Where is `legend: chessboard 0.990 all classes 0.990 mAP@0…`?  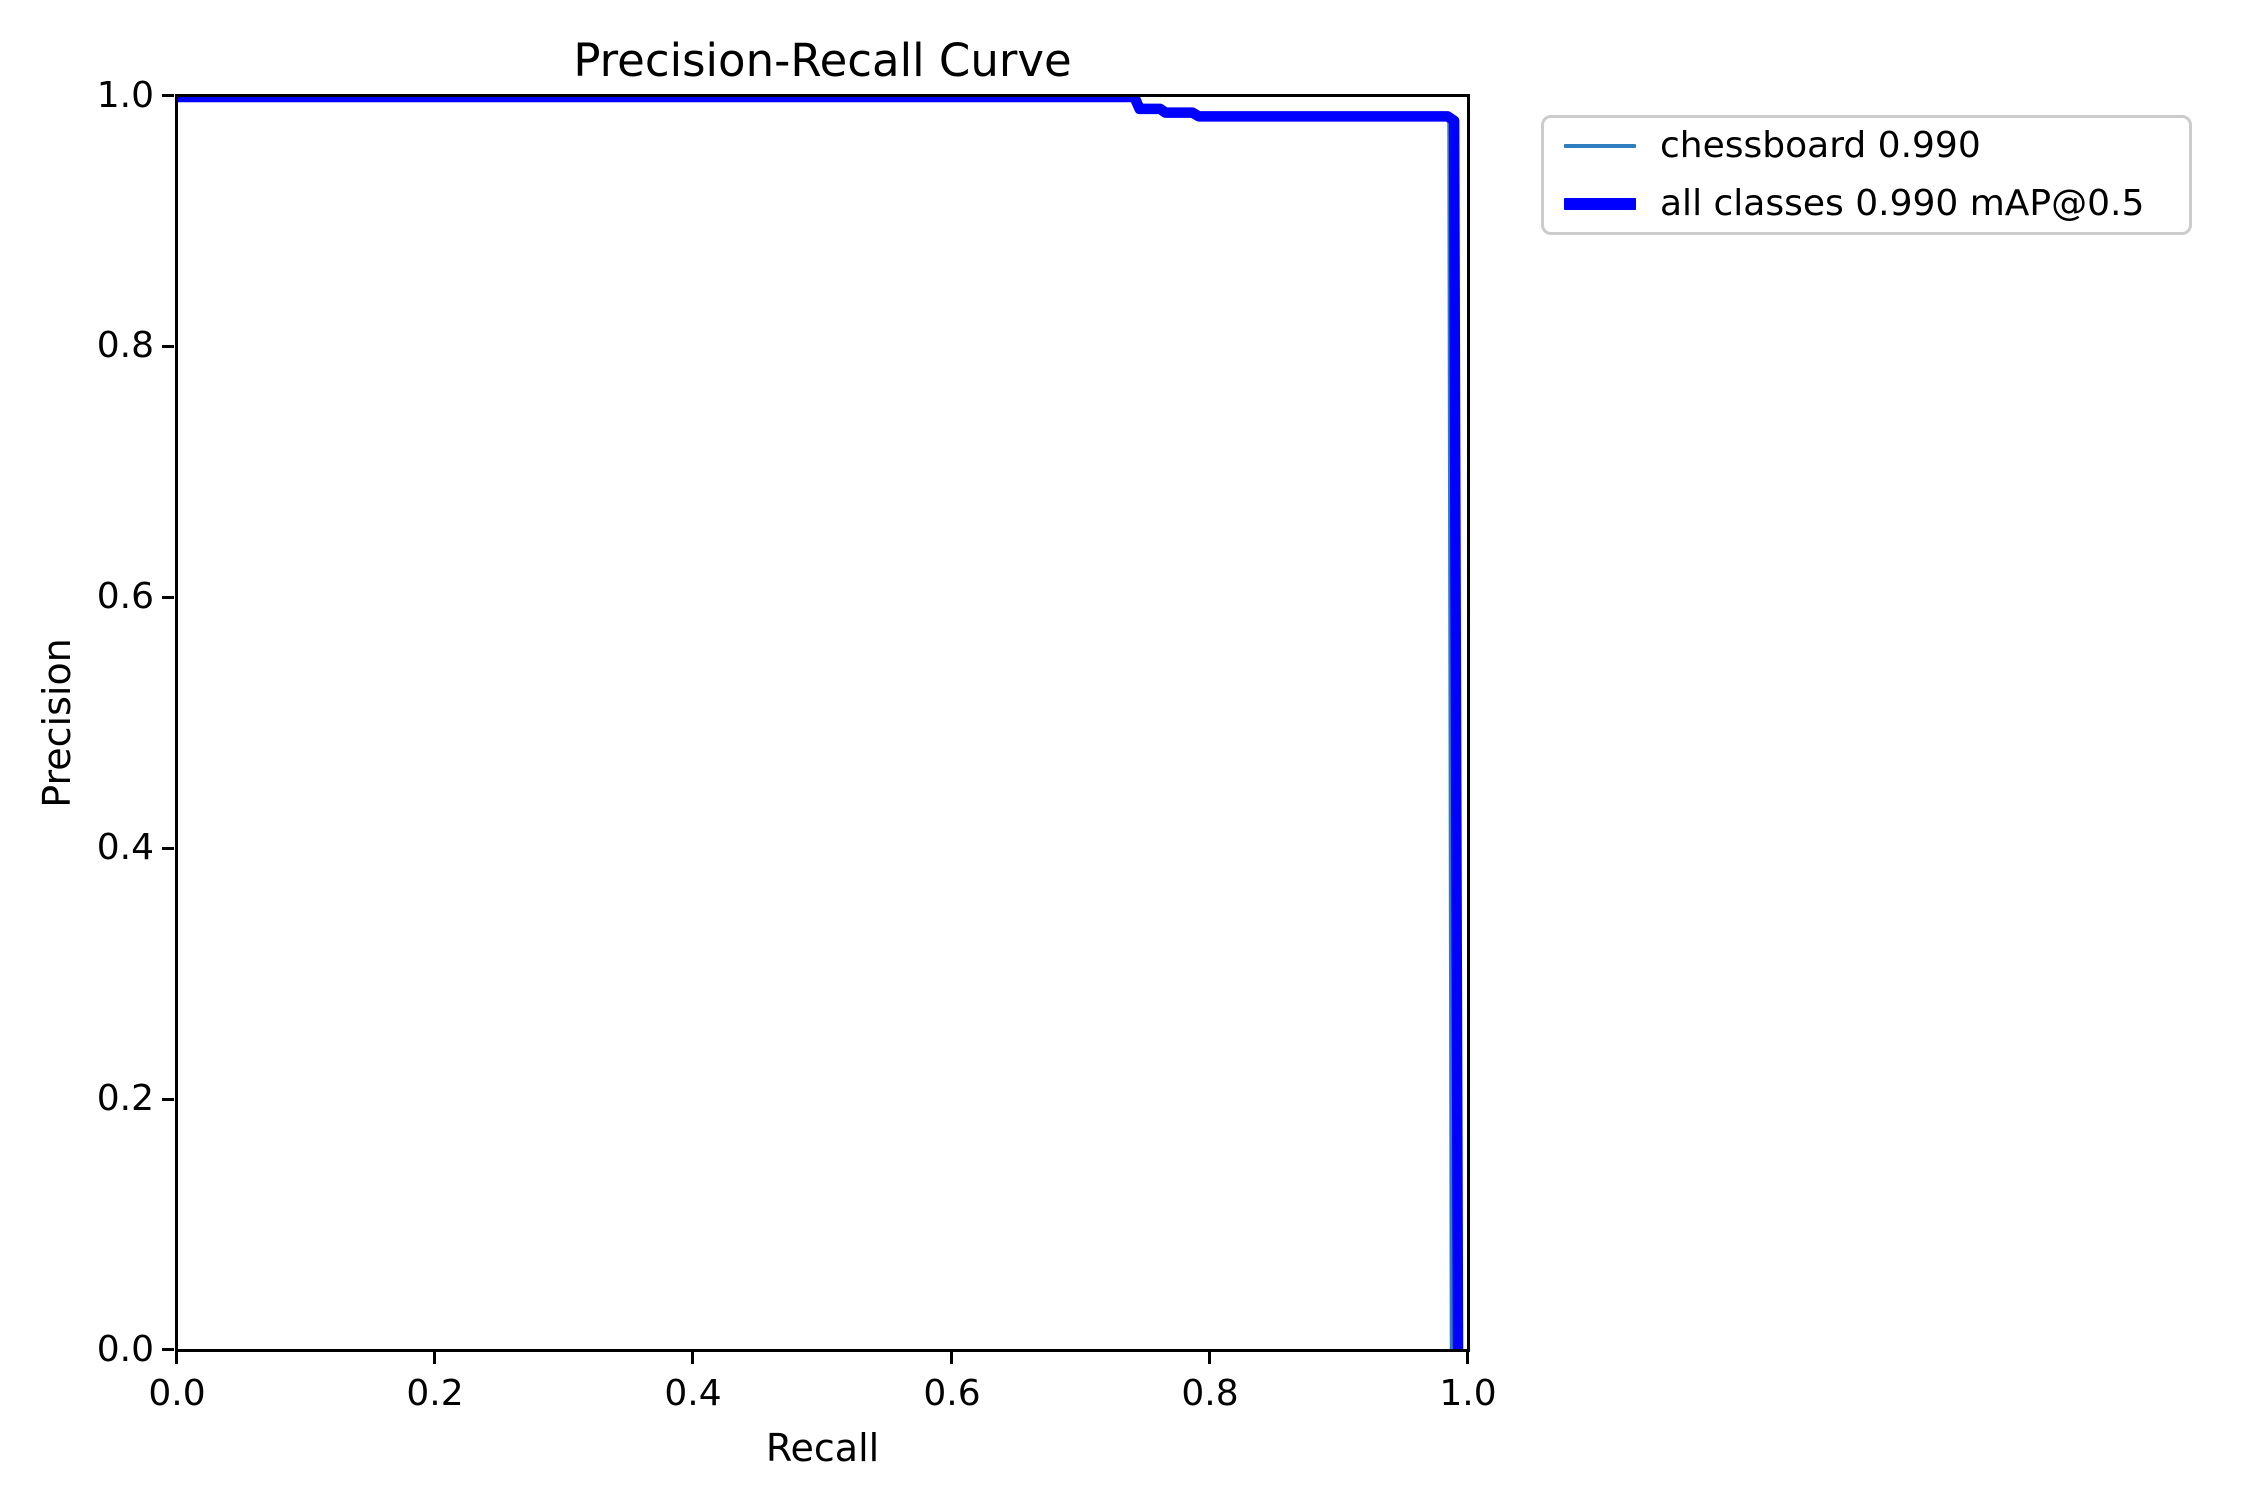 legend: chessboard 0.990 all classes 0.990 mAP@0… is located at coordinates (1866, 175).